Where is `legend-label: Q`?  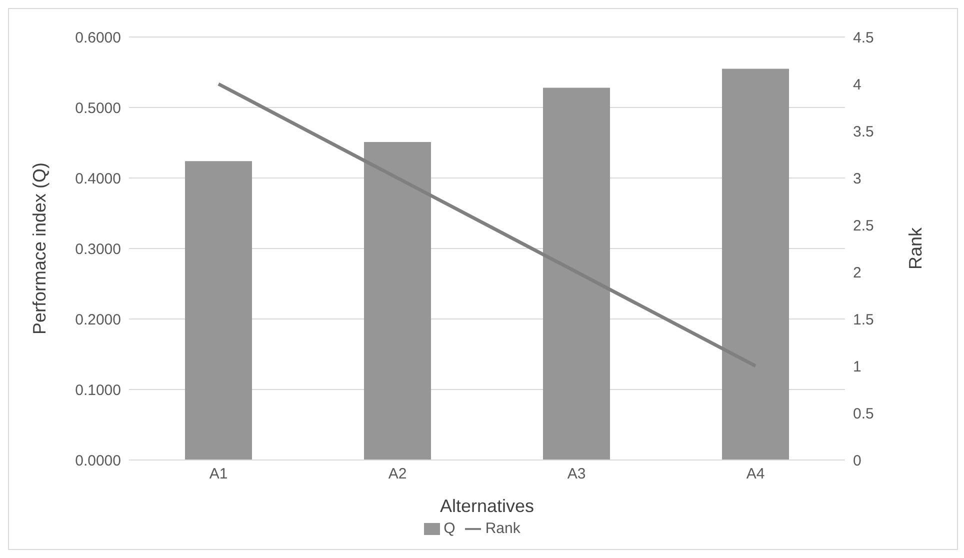 legend-label: Q is located at coordinates (450, 528).